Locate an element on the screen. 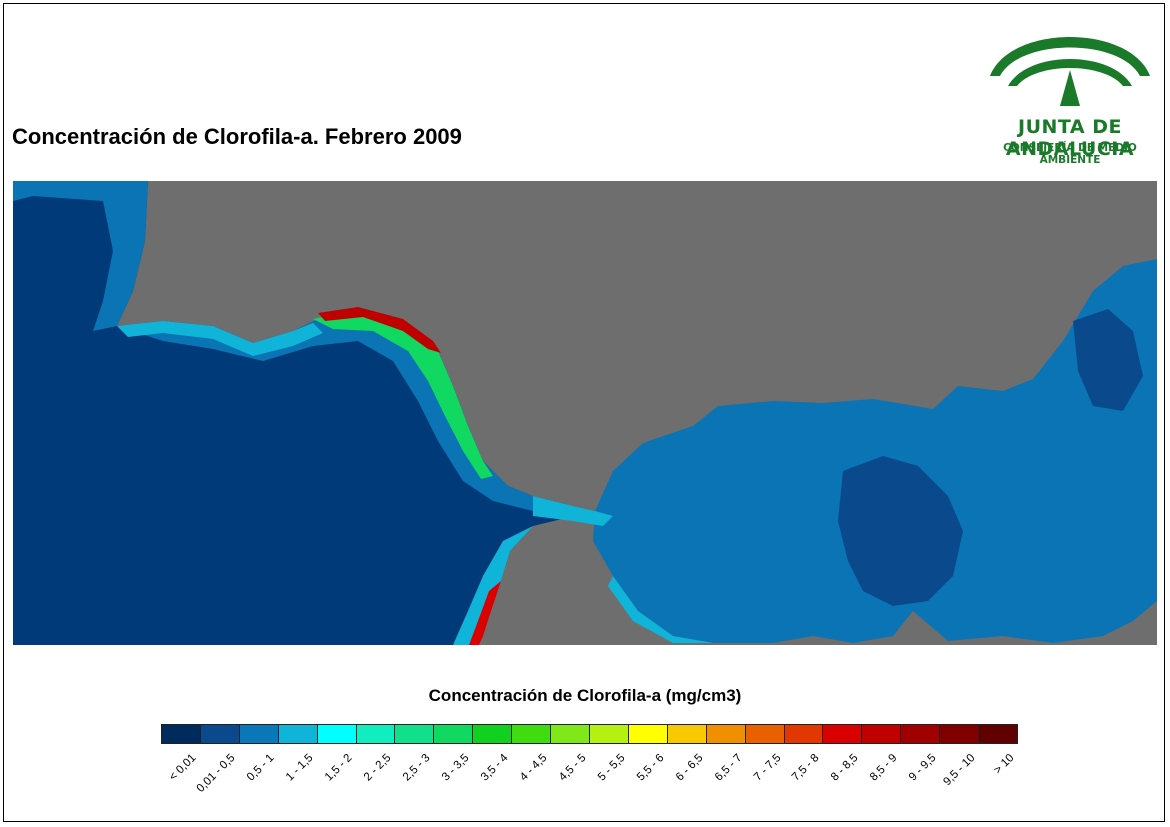 This screenshot has width=1170, height=827. legend-label: 0,5 - 1 is located at coordinates (261, 768).